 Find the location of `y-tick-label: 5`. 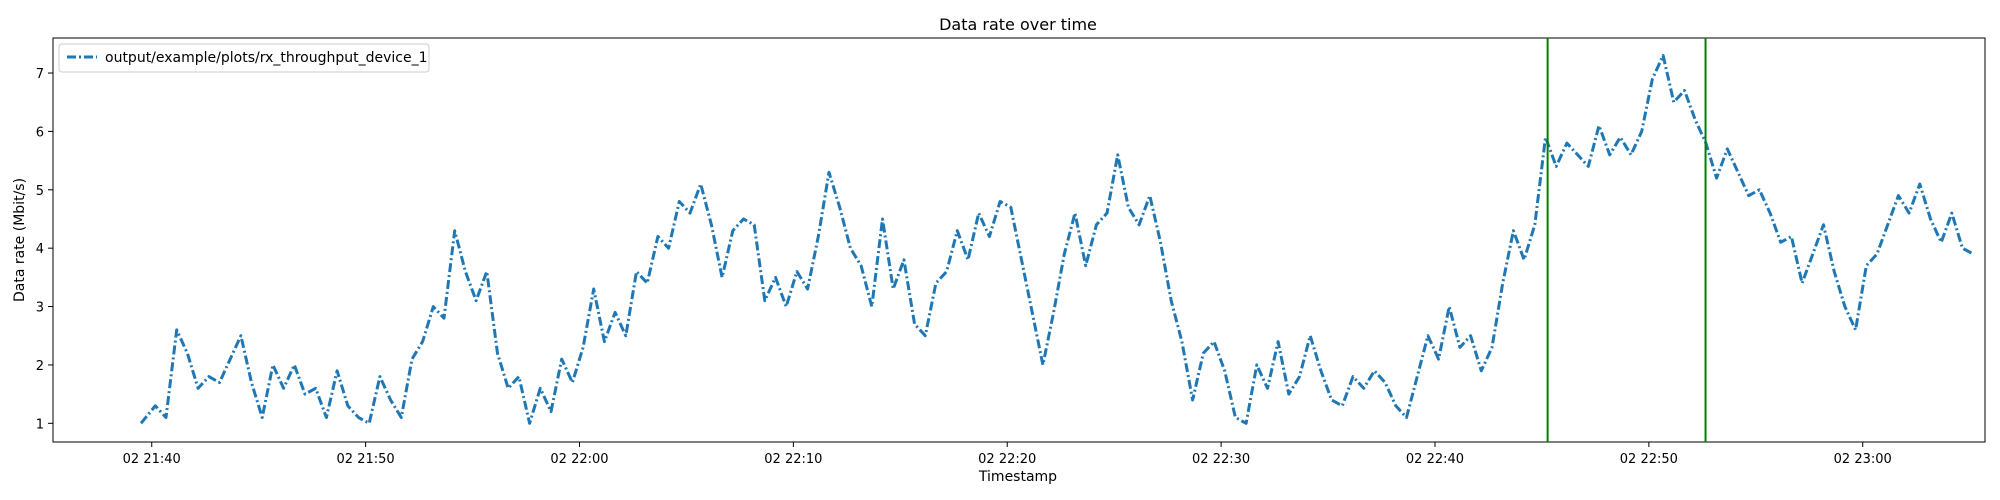

y-tick-label: 5 is located at coordinates (40, 191).